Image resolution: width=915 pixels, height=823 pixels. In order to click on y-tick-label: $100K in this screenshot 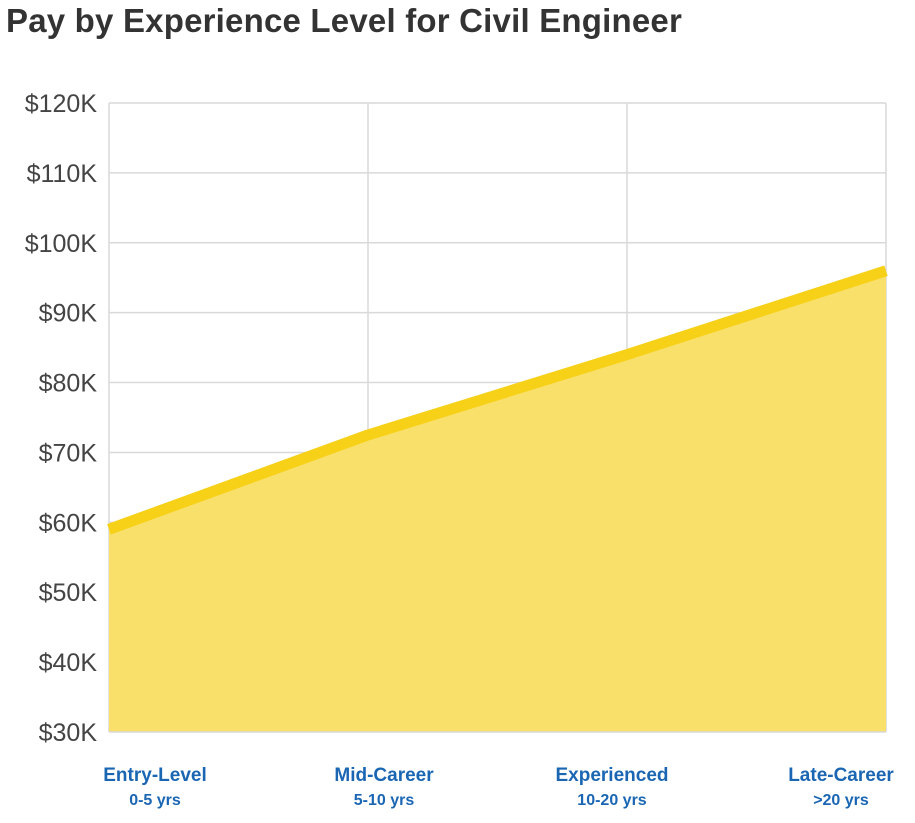, I will do `click(61, 244)`.